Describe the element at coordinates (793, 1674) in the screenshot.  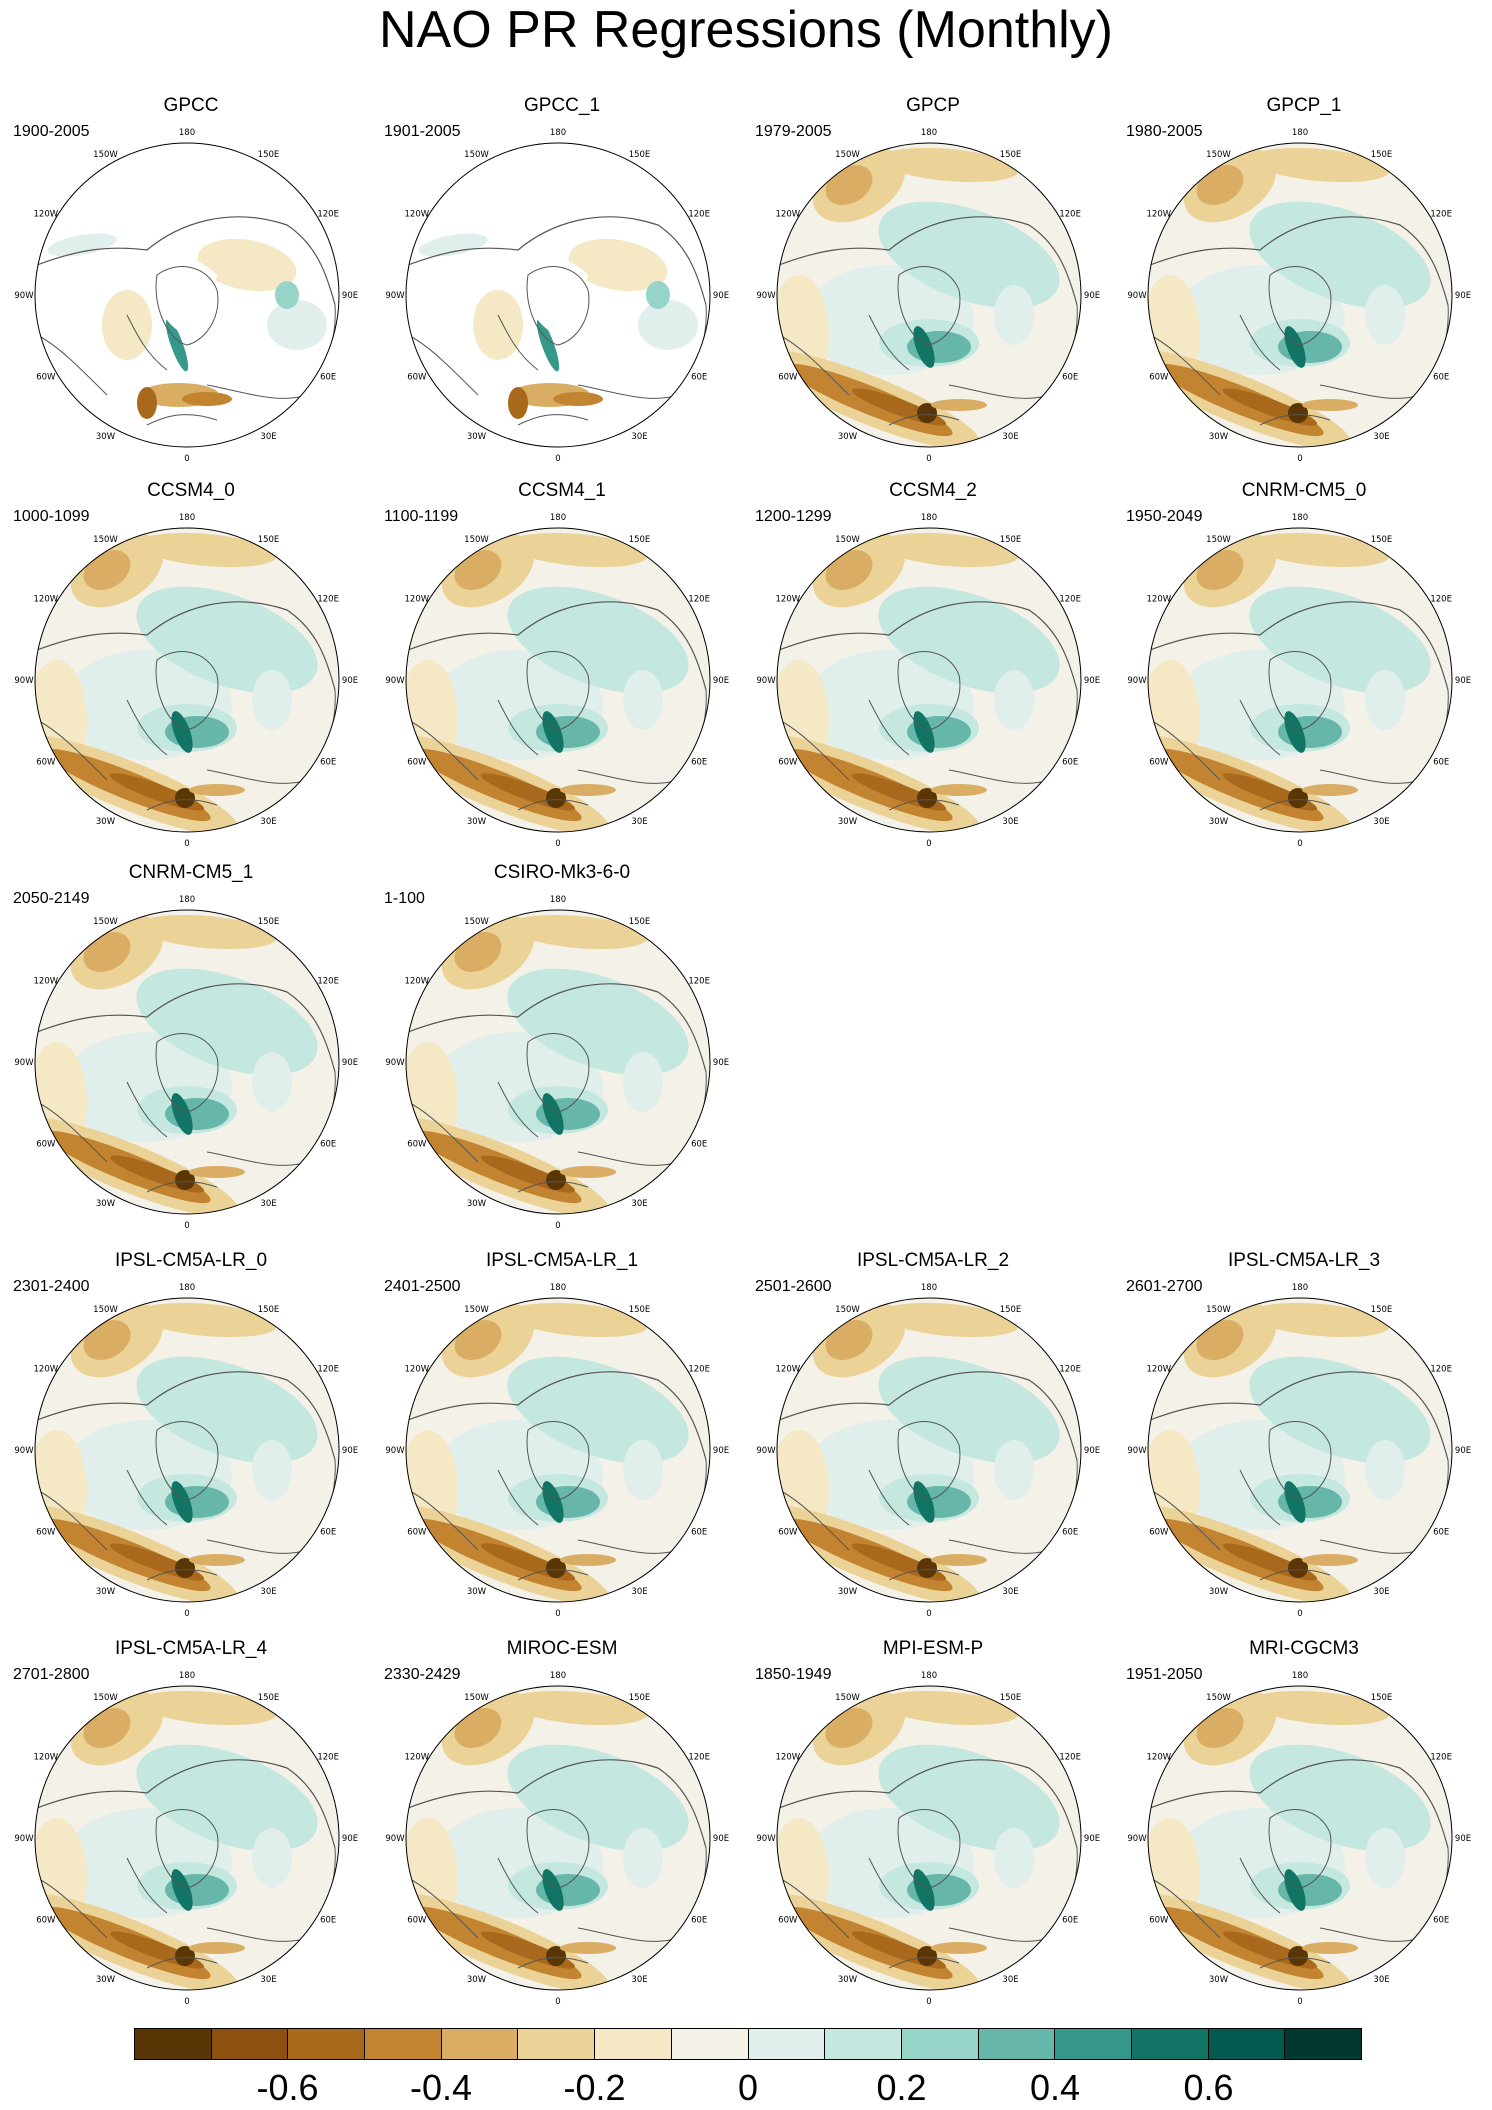
I see `panel-years: 1850-1949` at that location.